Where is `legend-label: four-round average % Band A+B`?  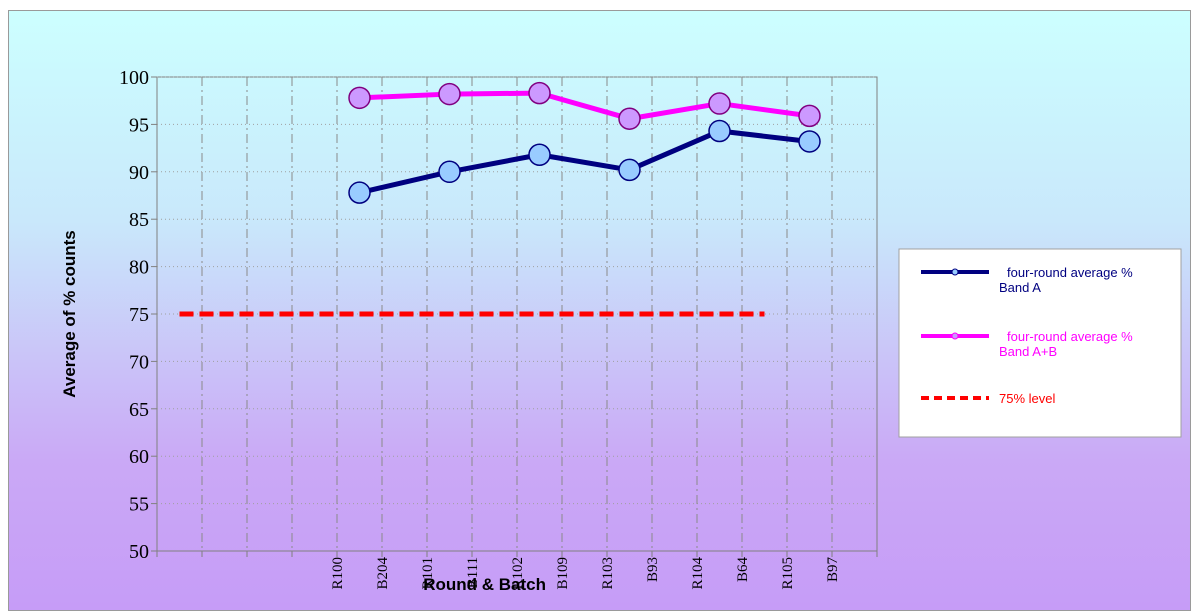
legend-label: four-round average % Band A+B is located at coordinates (1066, 344).